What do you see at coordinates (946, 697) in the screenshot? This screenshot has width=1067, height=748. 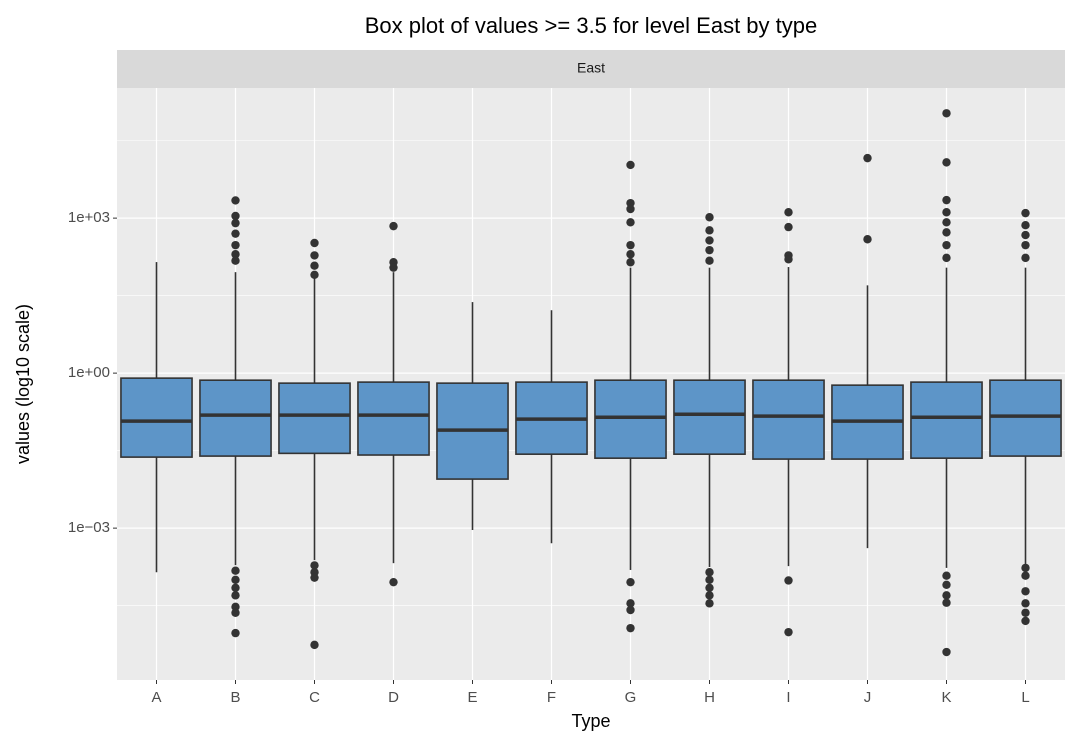 I see `x-tick-label: K` at bounding box center [946, 697].